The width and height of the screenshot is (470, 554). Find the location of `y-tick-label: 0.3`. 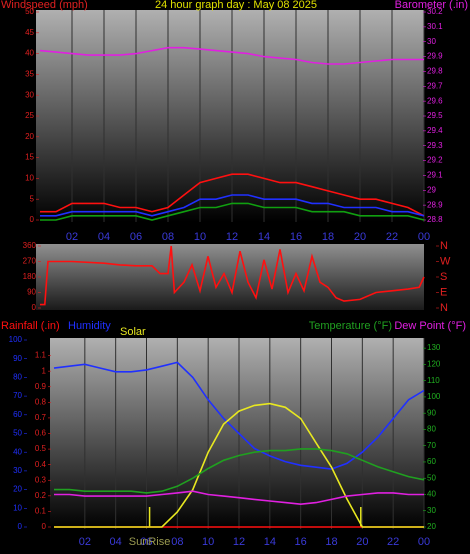

y-tick-label: 0.3 is located at coordinates (41, 479).